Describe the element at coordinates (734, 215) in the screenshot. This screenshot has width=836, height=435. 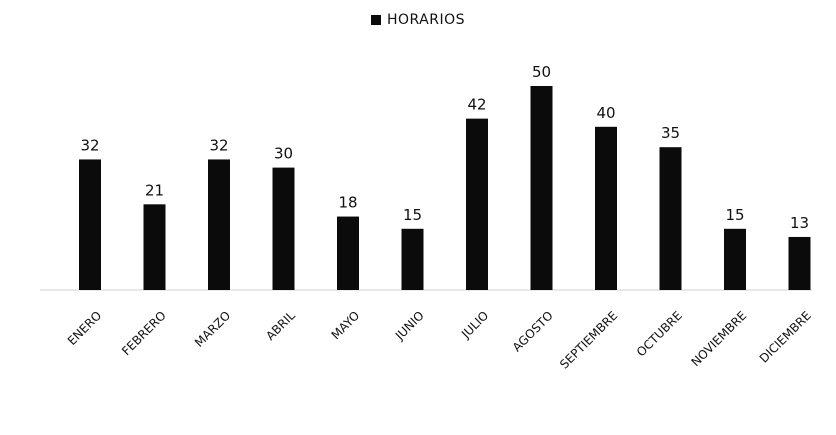
I see `data-label-noviembre: 15` at that location.